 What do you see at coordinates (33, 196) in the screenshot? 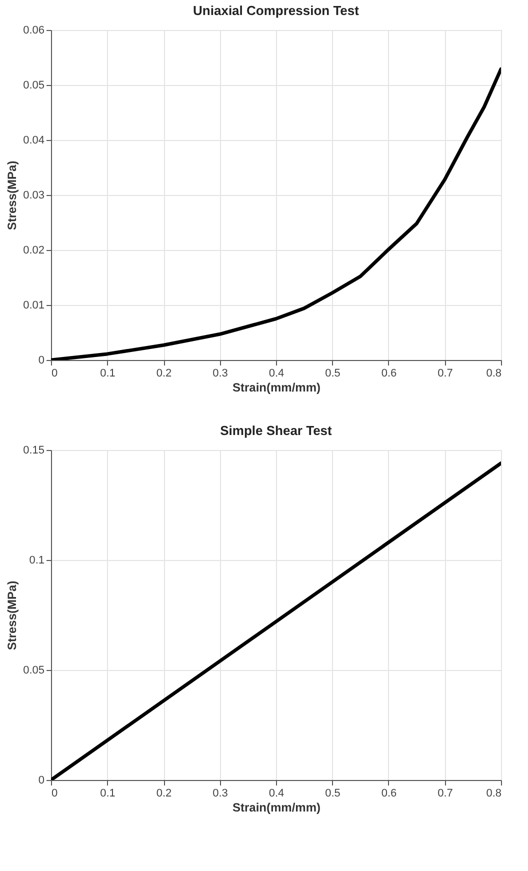
I see `y-tick-label: 0.03` at bounding box center [33, 196].